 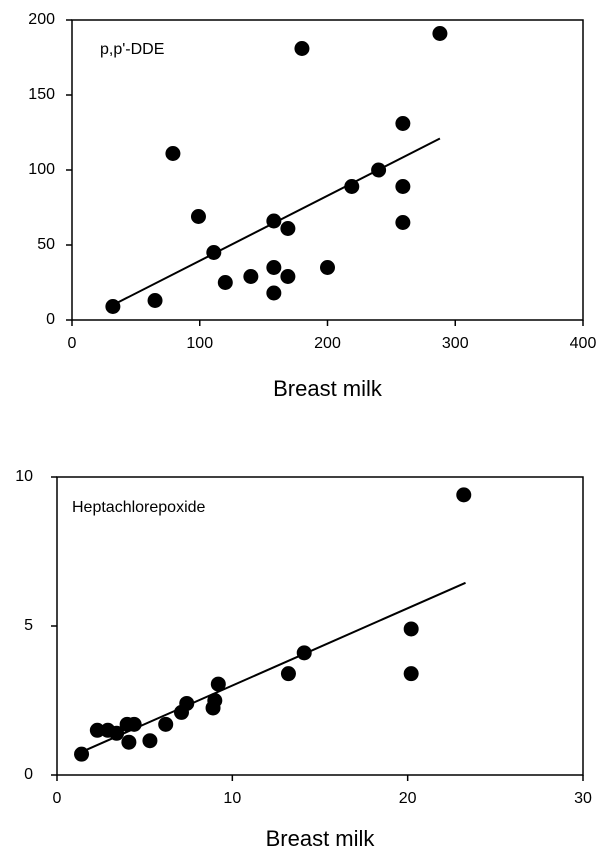 I want to click on x-tick-label: 20, so click(x=408, y=798).